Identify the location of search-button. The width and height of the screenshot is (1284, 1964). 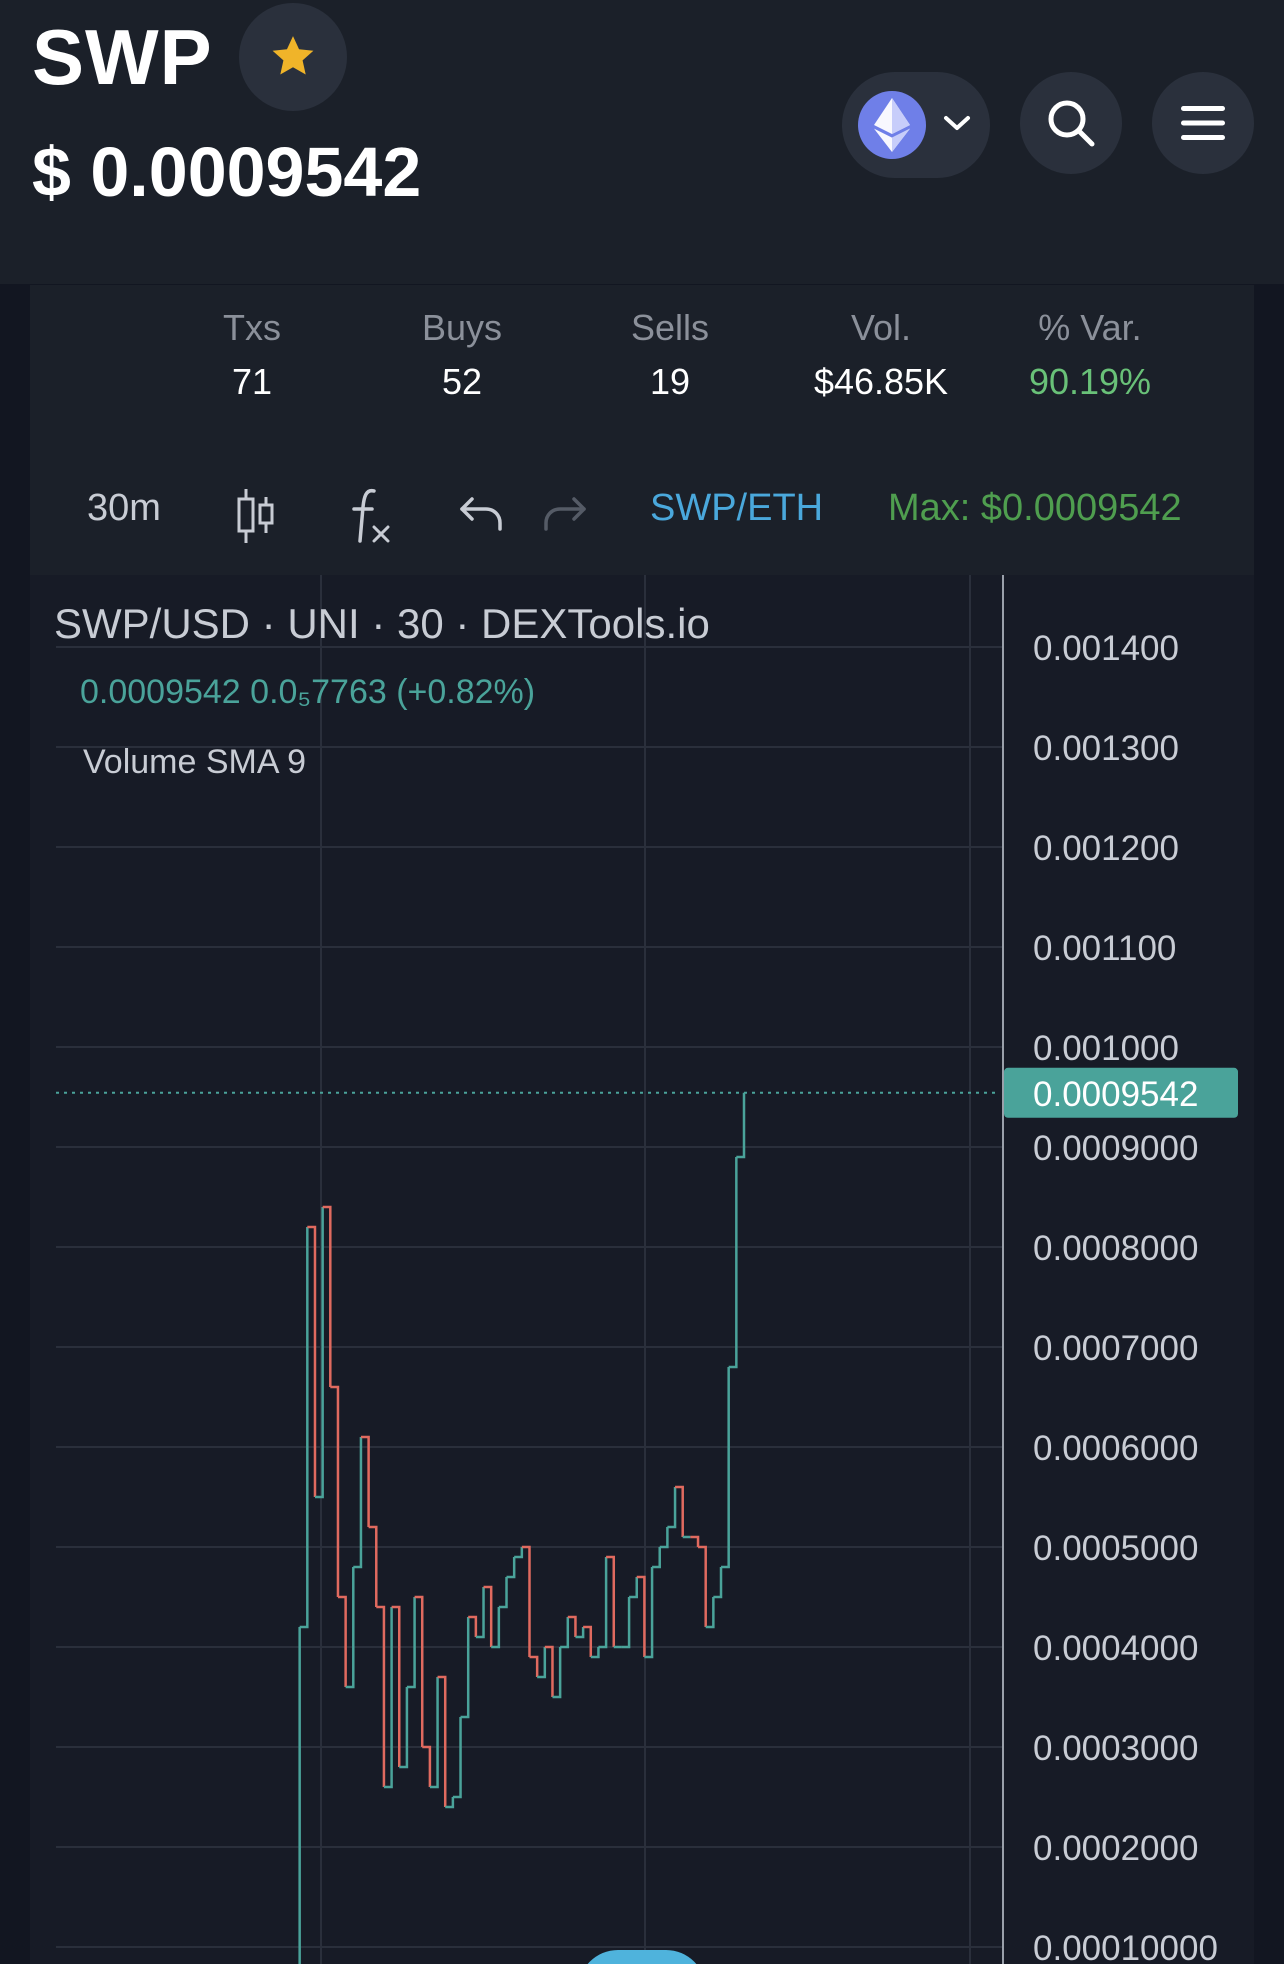
(1071, 123).